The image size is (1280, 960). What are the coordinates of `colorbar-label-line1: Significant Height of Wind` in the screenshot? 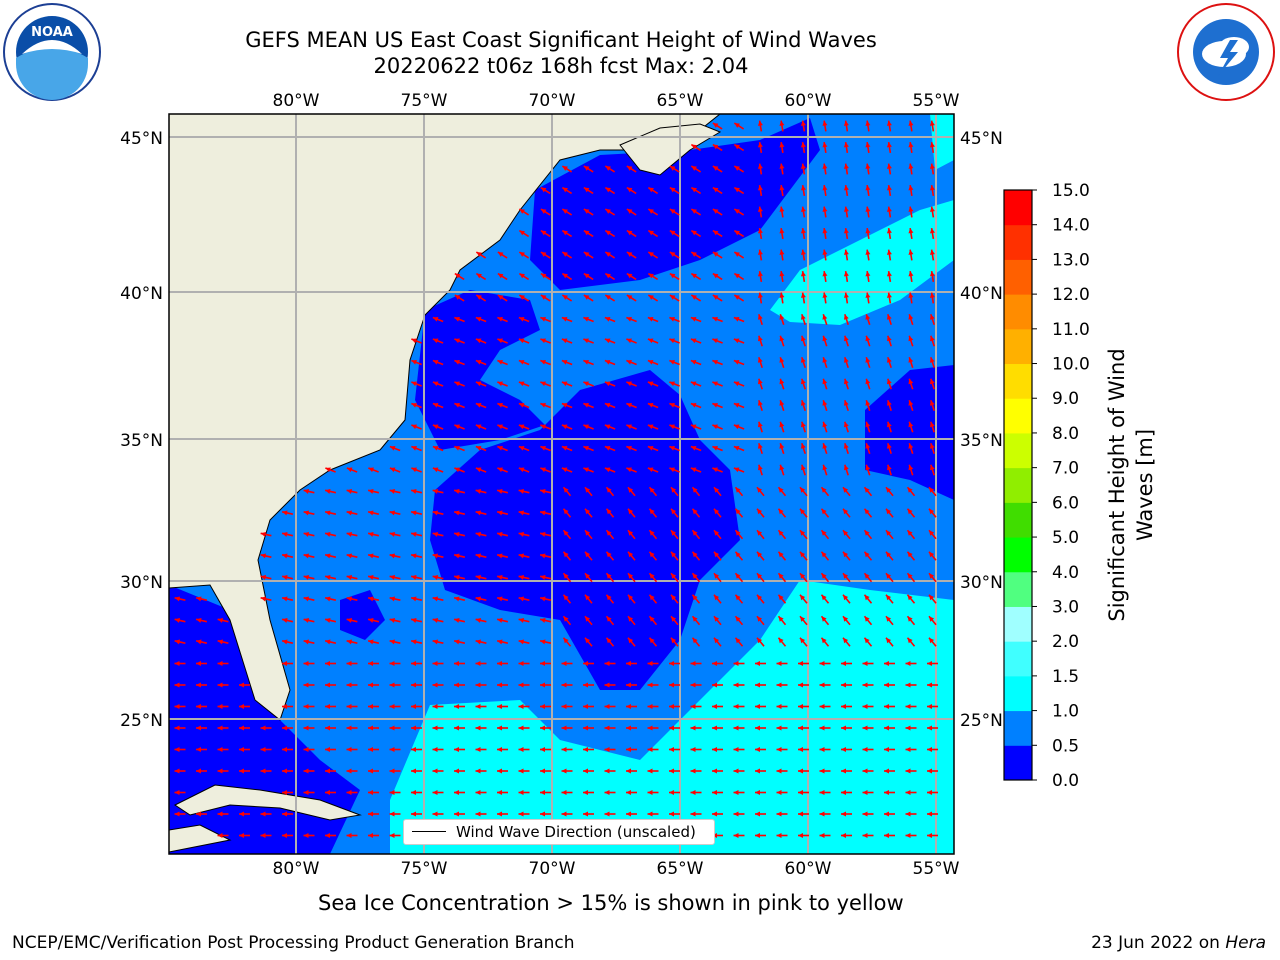 It's located at (1117, 484).